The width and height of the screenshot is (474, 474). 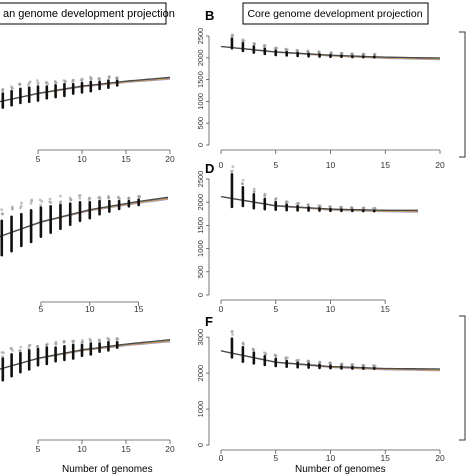 What do you see at coordinates (87, 119) in the screenshot?
I see `panel-A: 5 10 15 20` at bounding box center [87, 119].